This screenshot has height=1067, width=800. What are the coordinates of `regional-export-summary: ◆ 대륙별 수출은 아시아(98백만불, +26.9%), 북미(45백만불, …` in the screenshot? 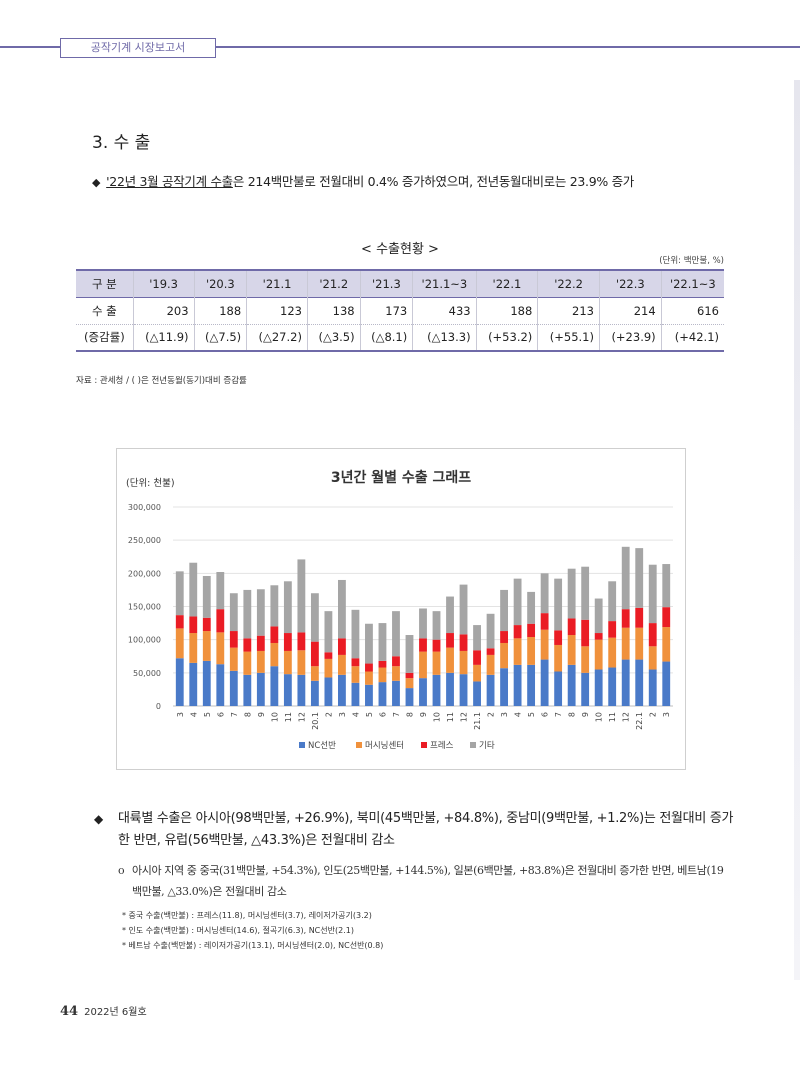 It's located at (414, 830).